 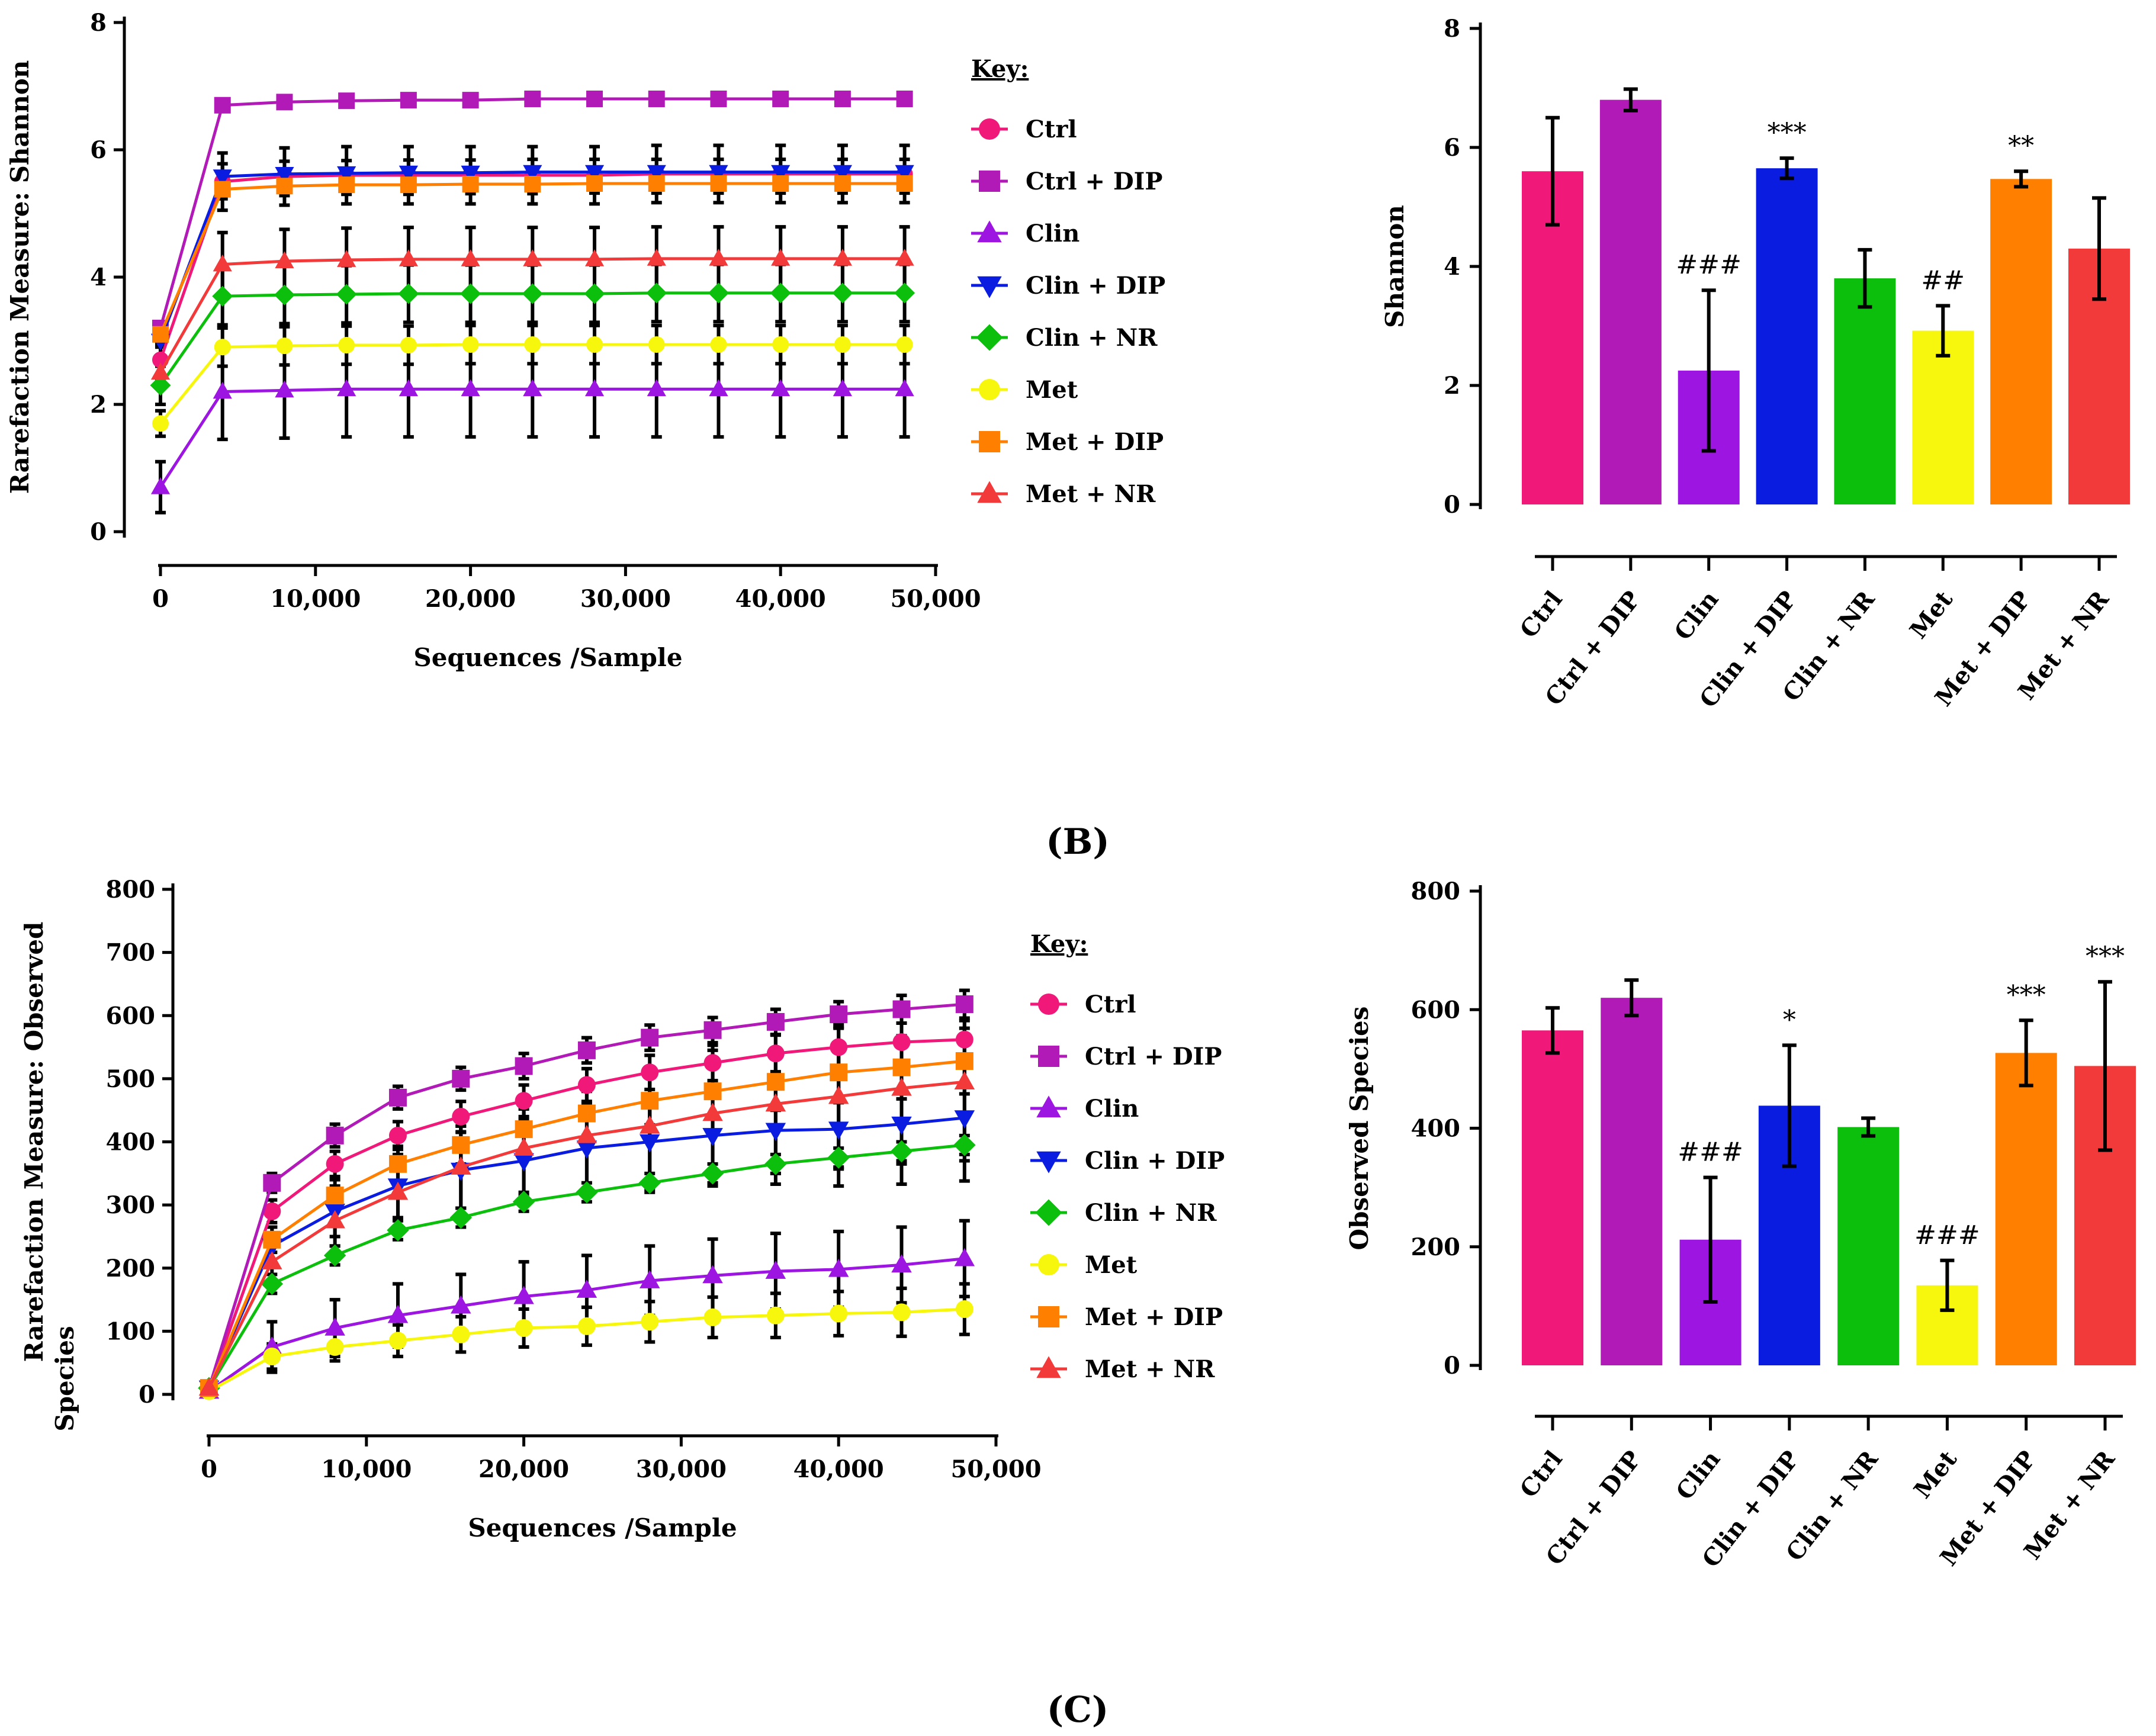 What do you see at coordinates (1696, 615) in the screenshot?
I see `category-label: Clin` at bounding box center [1696, 615].